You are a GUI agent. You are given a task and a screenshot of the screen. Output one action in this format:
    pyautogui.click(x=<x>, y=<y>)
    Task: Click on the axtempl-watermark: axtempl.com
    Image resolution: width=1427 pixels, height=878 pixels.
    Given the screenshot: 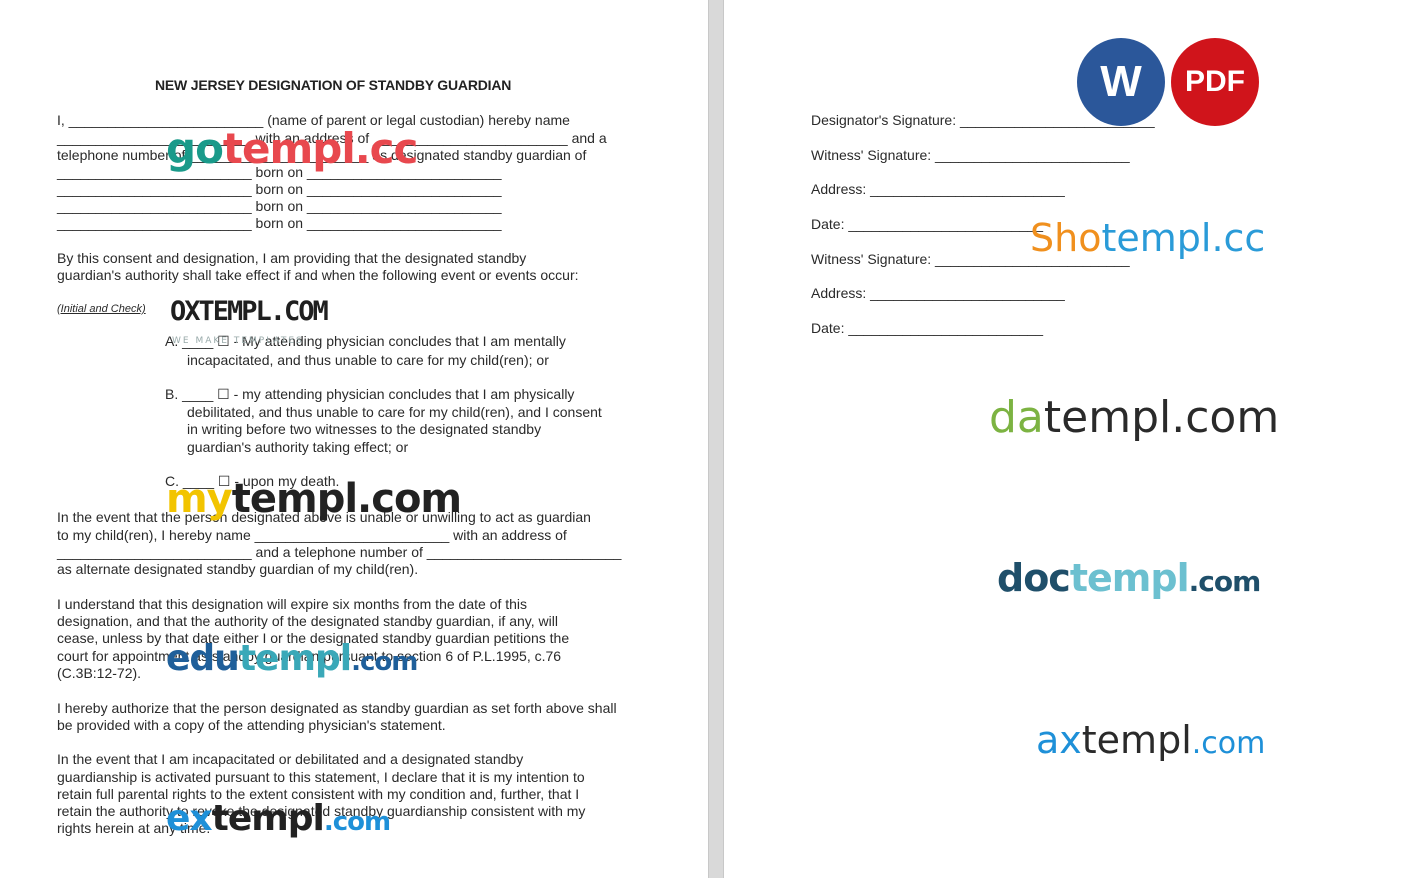 What is the action you would take?
    pyautogui.click(x=1150, y=740)
    